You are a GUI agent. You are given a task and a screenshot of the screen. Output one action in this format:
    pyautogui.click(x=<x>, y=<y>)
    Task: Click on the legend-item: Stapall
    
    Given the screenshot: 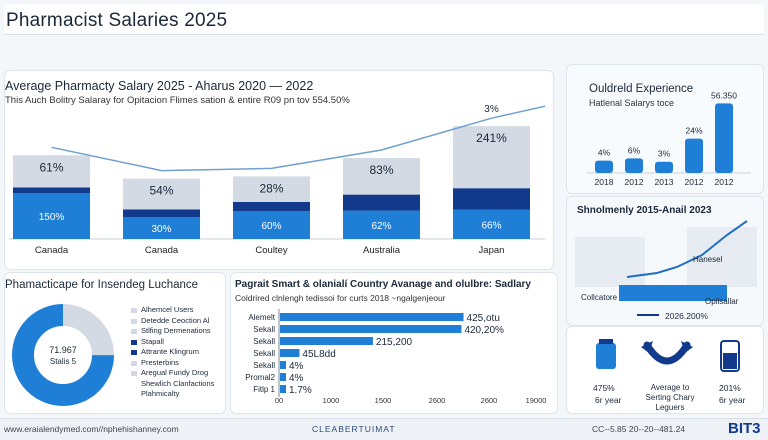 What is the action you would take?
    pyautogui.click(x=178, y=342)
    